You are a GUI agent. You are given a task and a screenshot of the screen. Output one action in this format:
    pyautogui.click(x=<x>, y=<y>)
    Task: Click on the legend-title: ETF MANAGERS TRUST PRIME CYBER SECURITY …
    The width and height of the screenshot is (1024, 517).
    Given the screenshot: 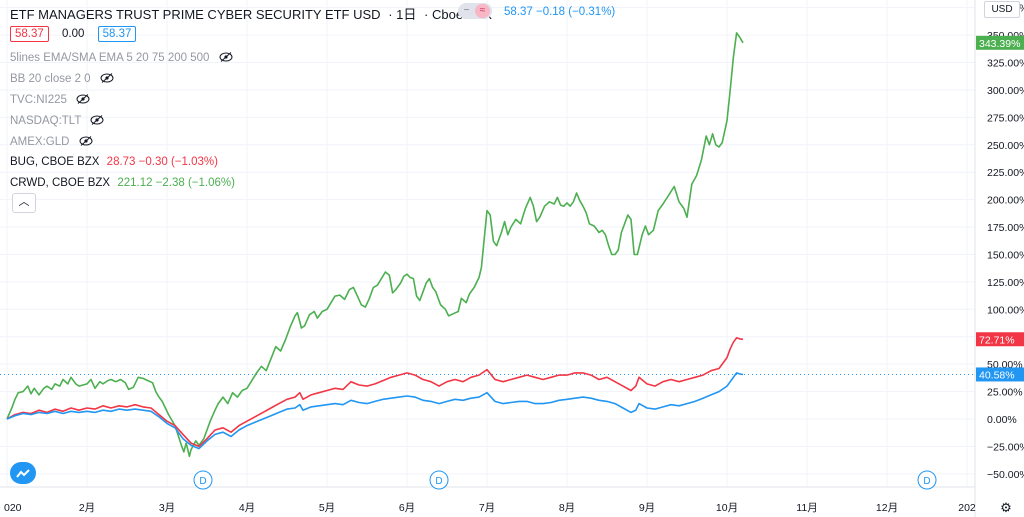 What is the action you would take?
    pyautogui.click(x=251, y=13)
    